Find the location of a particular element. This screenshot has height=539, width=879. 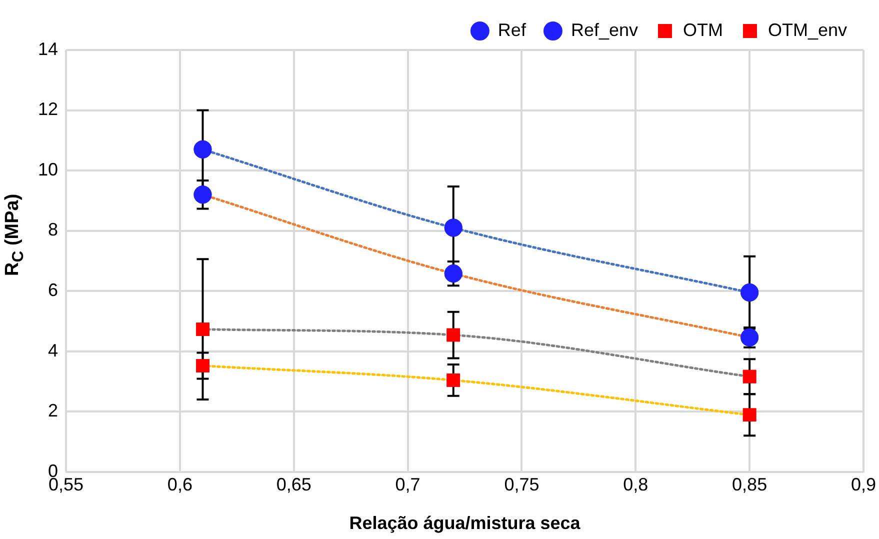

legend-label: Ref is located at coordinates (512, 30).